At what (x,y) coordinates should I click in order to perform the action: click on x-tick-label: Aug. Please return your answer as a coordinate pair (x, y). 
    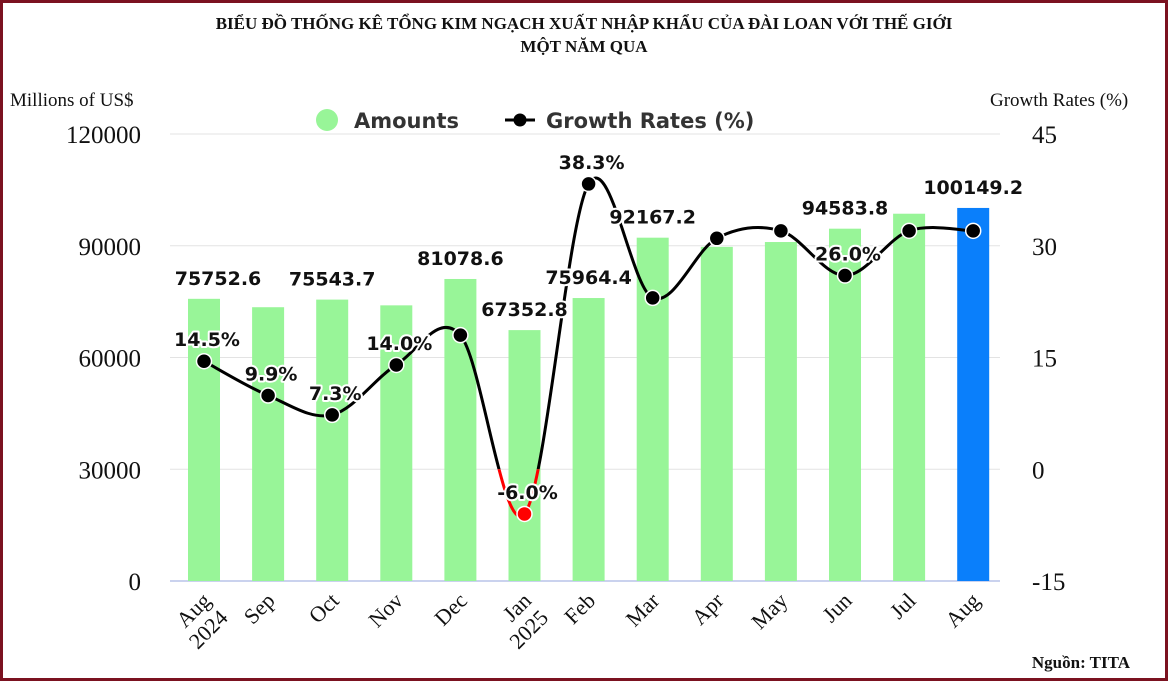
    Looking at the image, I should click on (962, 610).